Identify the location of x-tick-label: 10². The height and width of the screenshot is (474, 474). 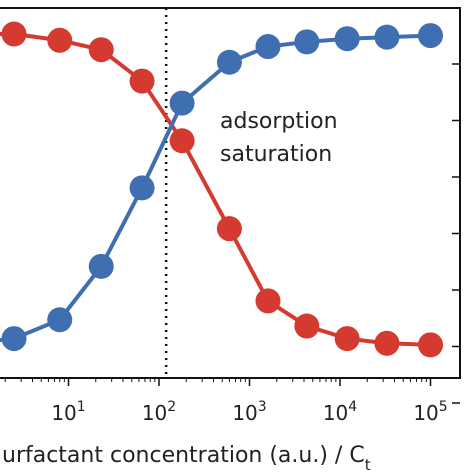
(159, 412).